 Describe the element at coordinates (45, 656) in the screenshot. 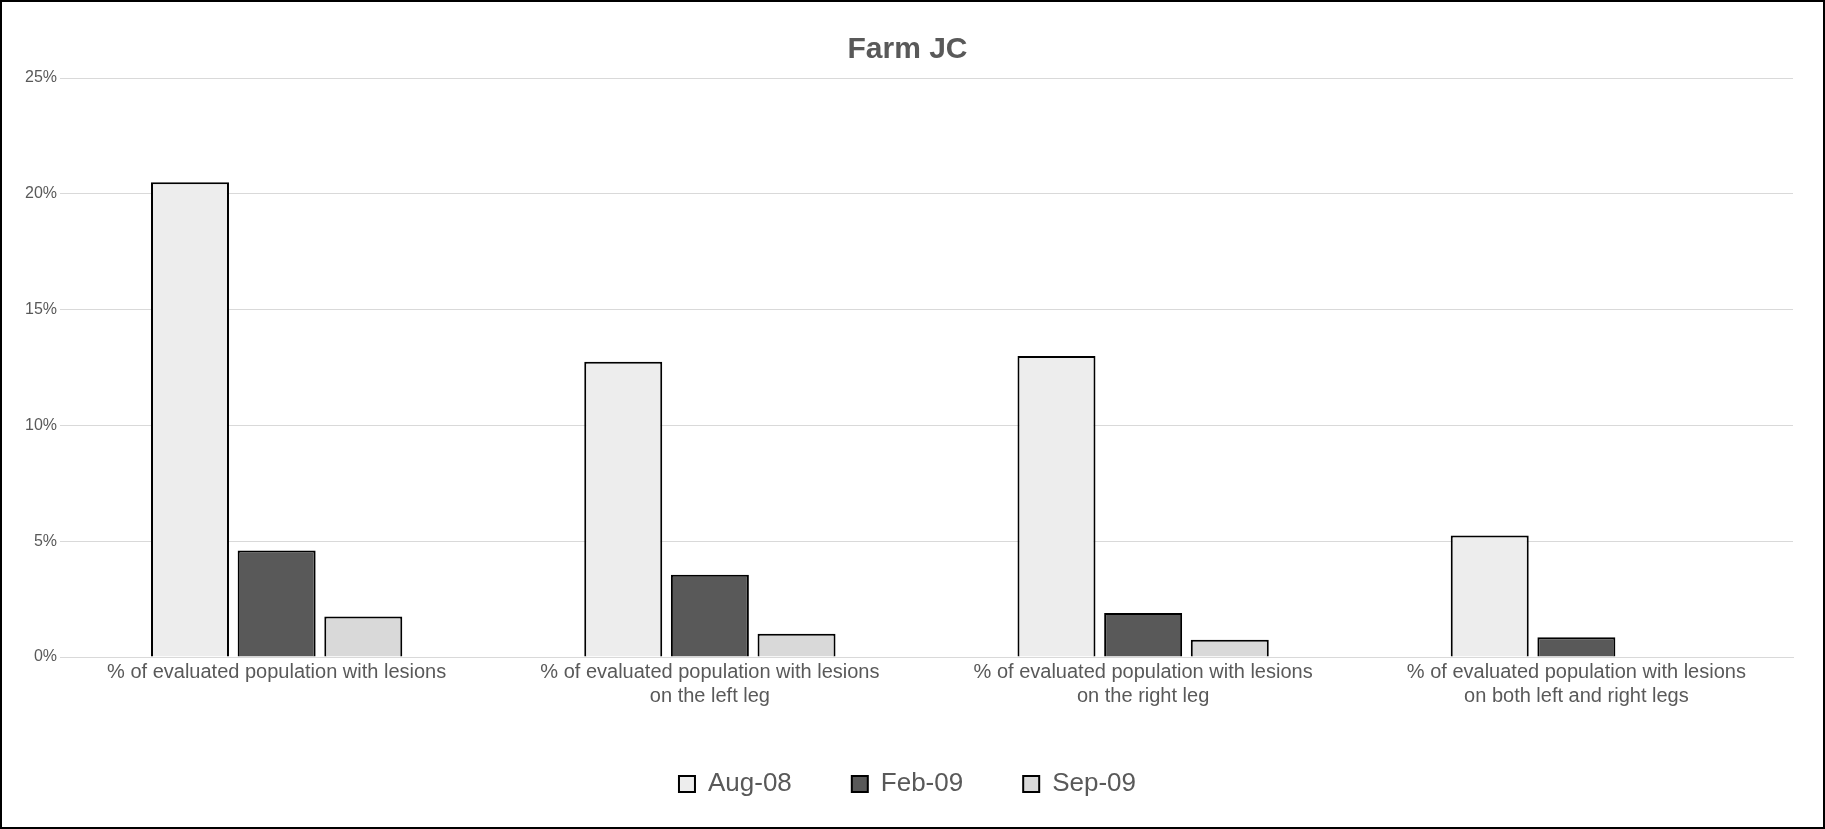

I see `y-tick-label: 0%` at that location.